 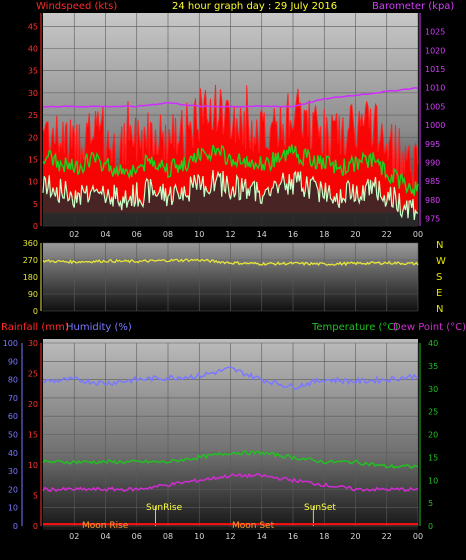 What do you see at coordinates (13, 361) in the screenshot?
I see `humidity-tick-label: 90` at bounding box center [13, 361].